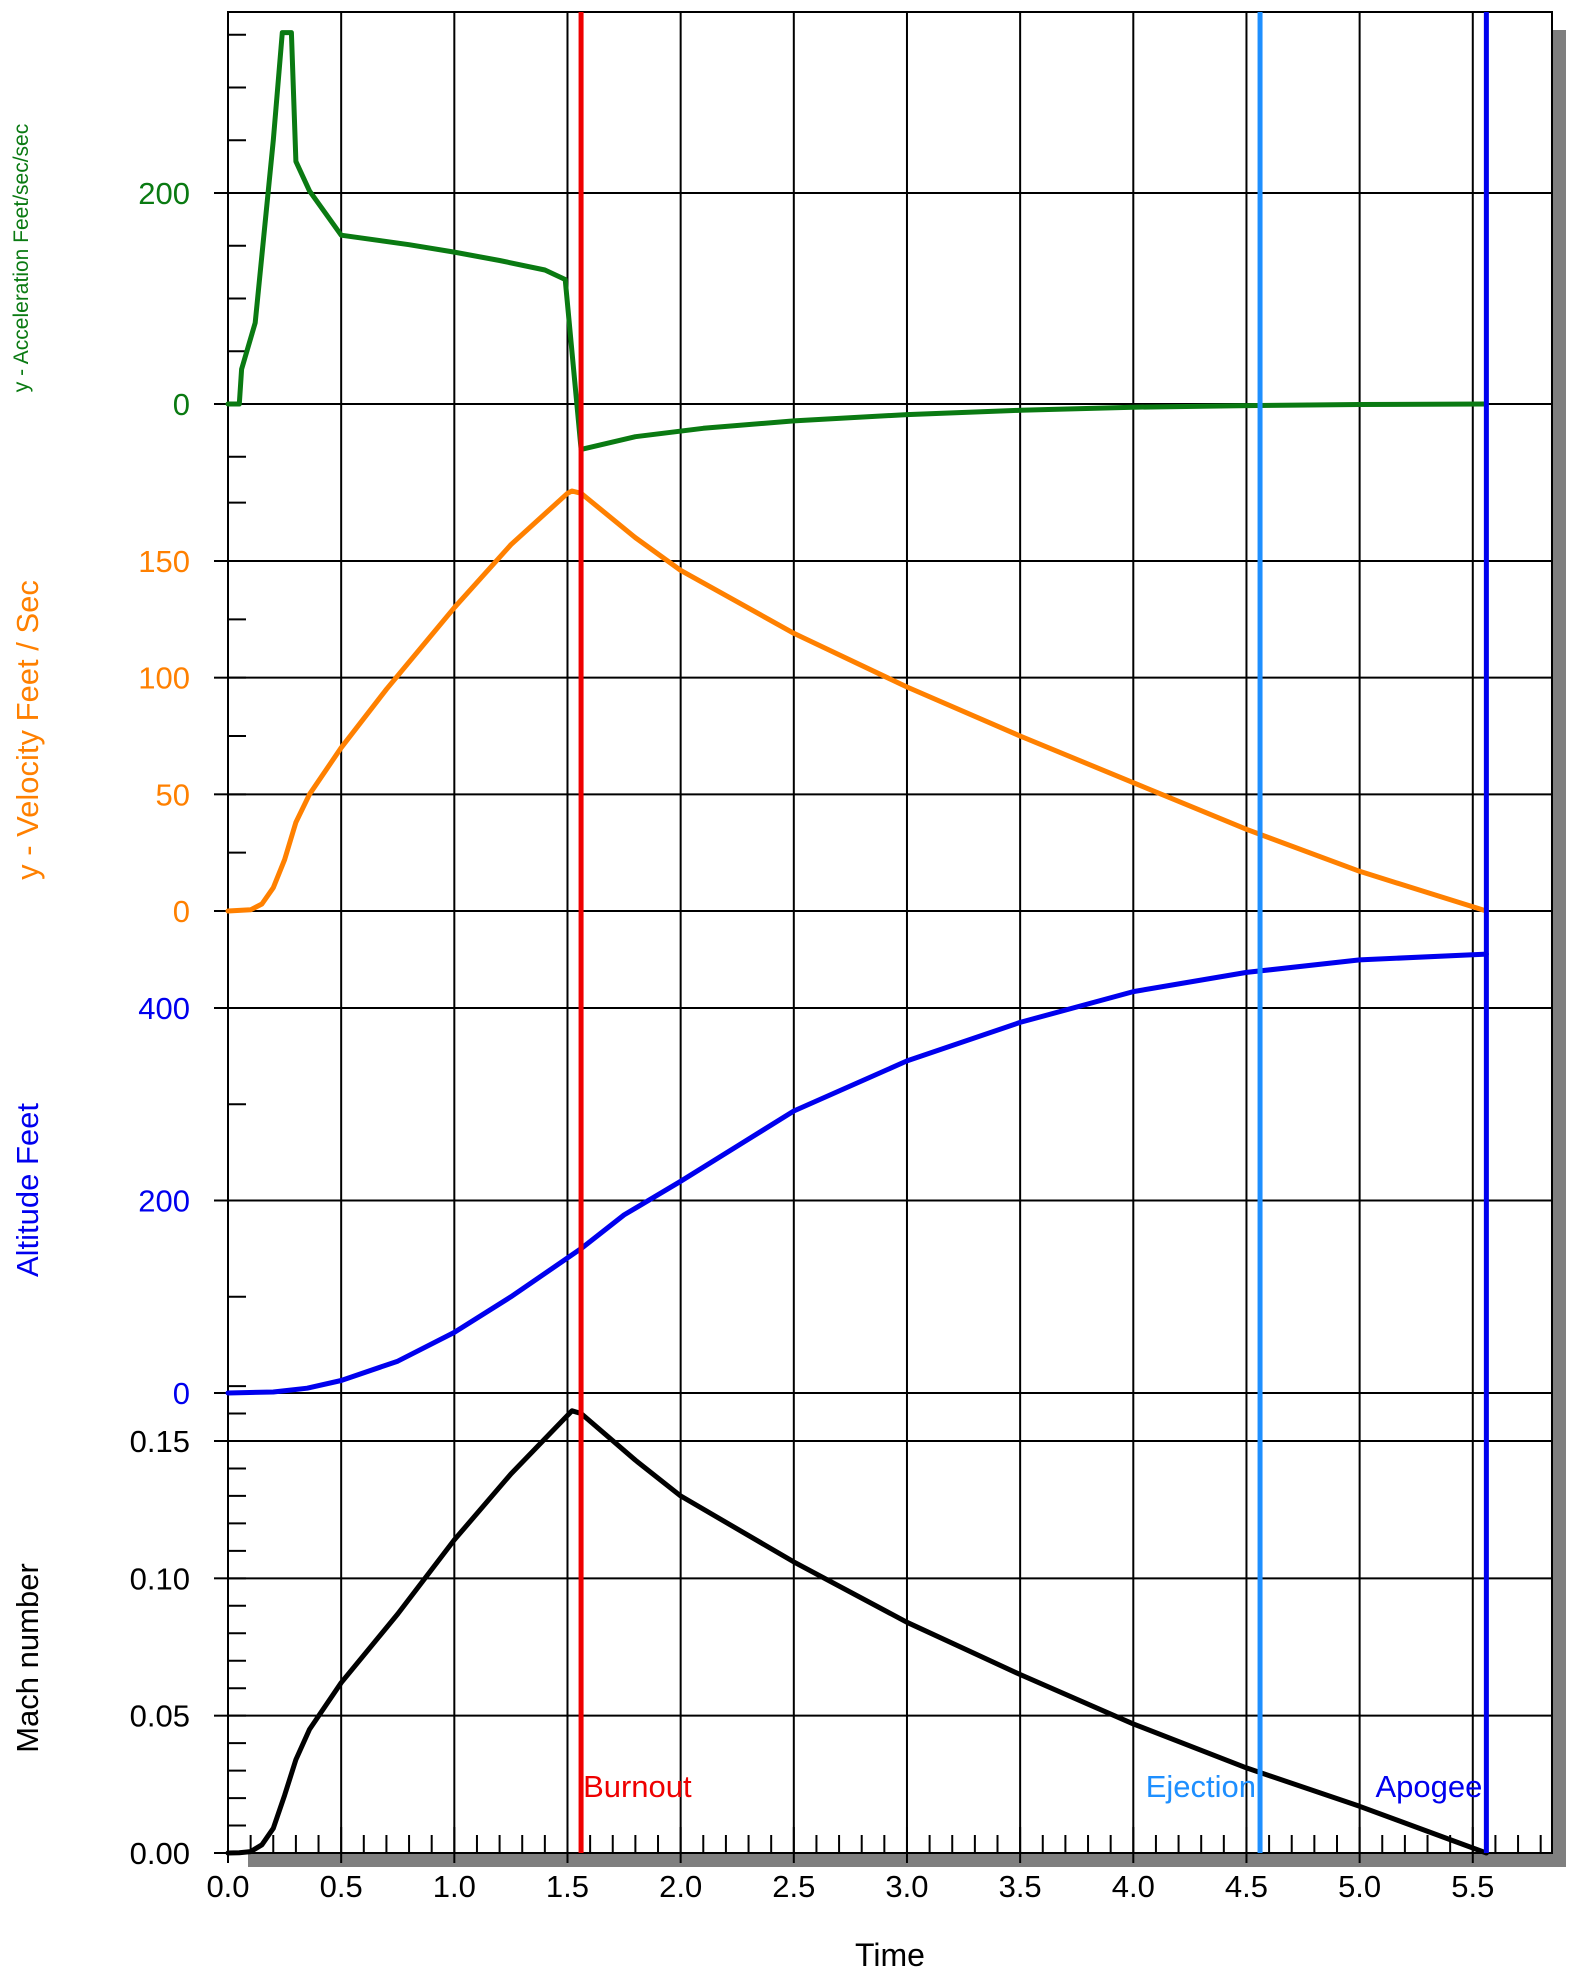 Image resolution: width=1581 pixels, height=1981 pixels. What do you see at coordinates (160, 1578) in the screenshot?
I see `mach-tick-label-2: 0.10` at bounding box center [160, 1578].